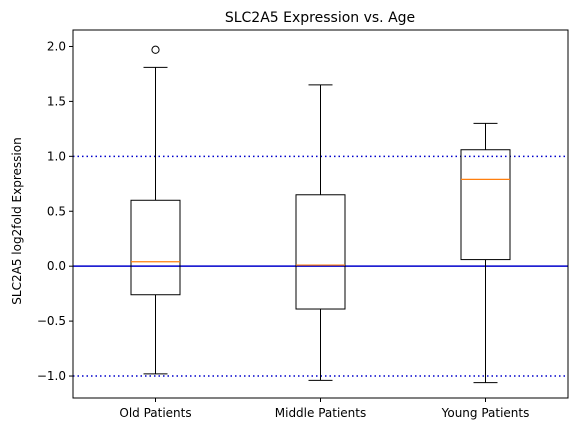 The height and width of the screenshot is (433, 579). I want to click on y-axis: −1.0 −0.5 0.0 0.5 1.0 1.5 2.0, so click(55, 211).